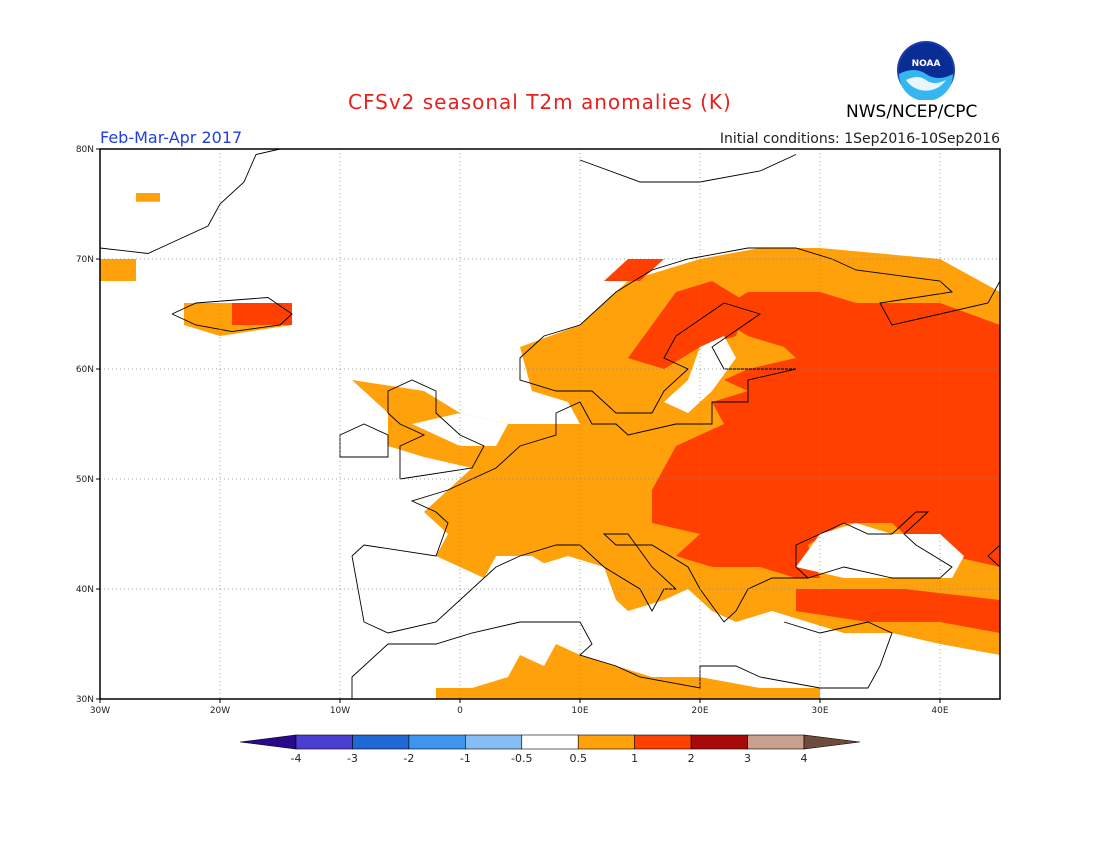  I want to click on anomaly-area-anatolia, so click(898, 611).